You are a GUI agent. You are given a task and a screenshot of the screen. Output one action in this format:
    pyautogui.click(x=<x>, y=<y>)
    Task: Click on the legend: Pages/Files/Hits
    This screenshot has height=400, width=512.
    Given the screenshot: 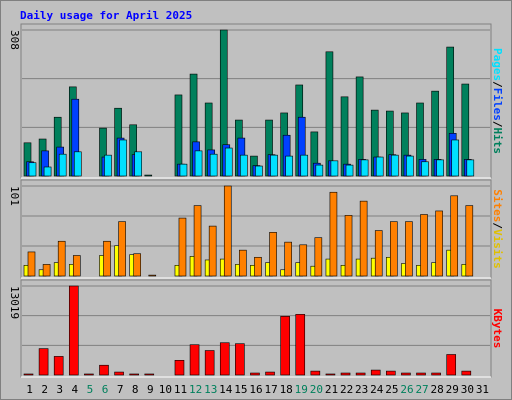 What is the action you would take?
    pyautogui.click(x=497, y=101)
    